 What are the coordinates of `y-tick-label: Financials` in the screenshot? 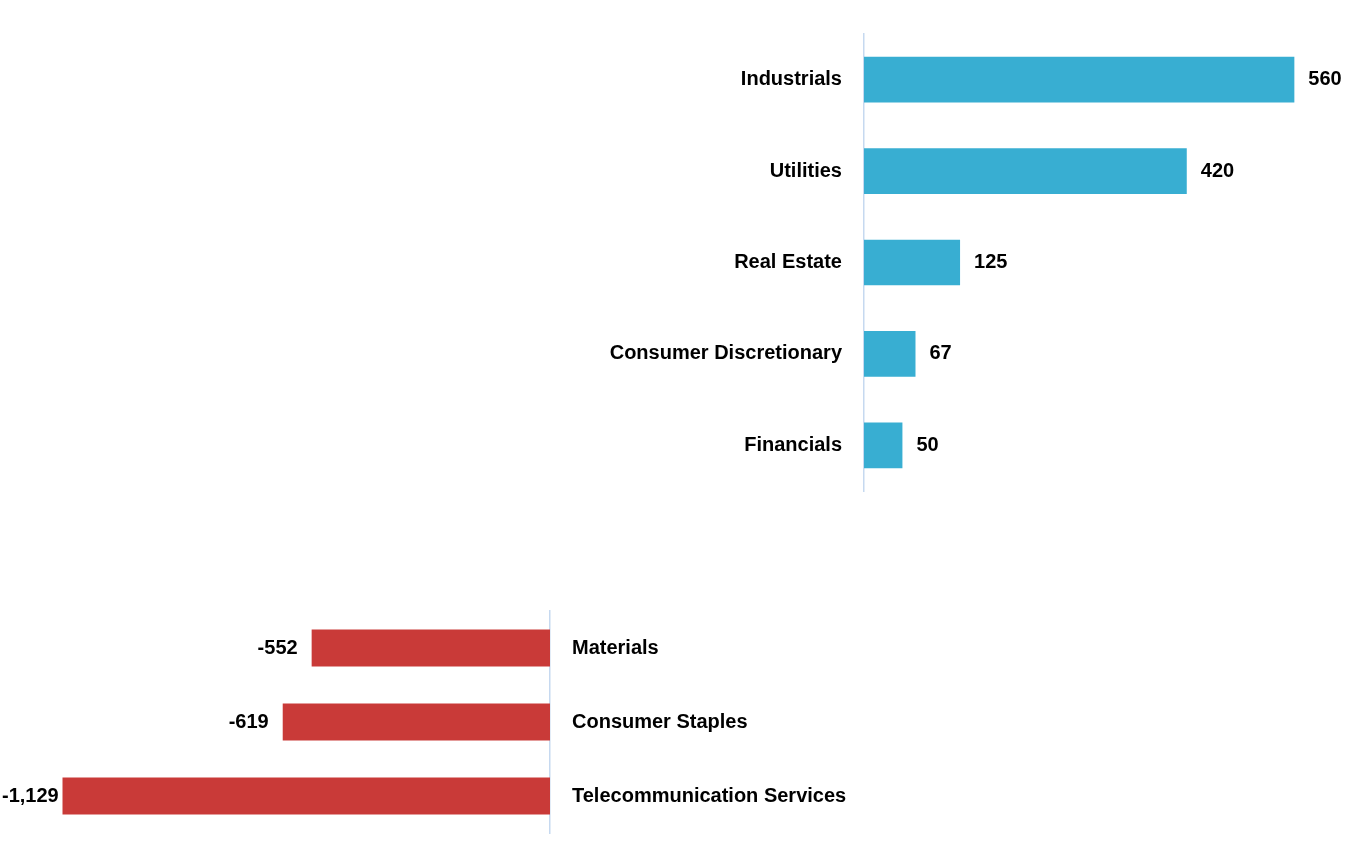 It's located at (793, 443).